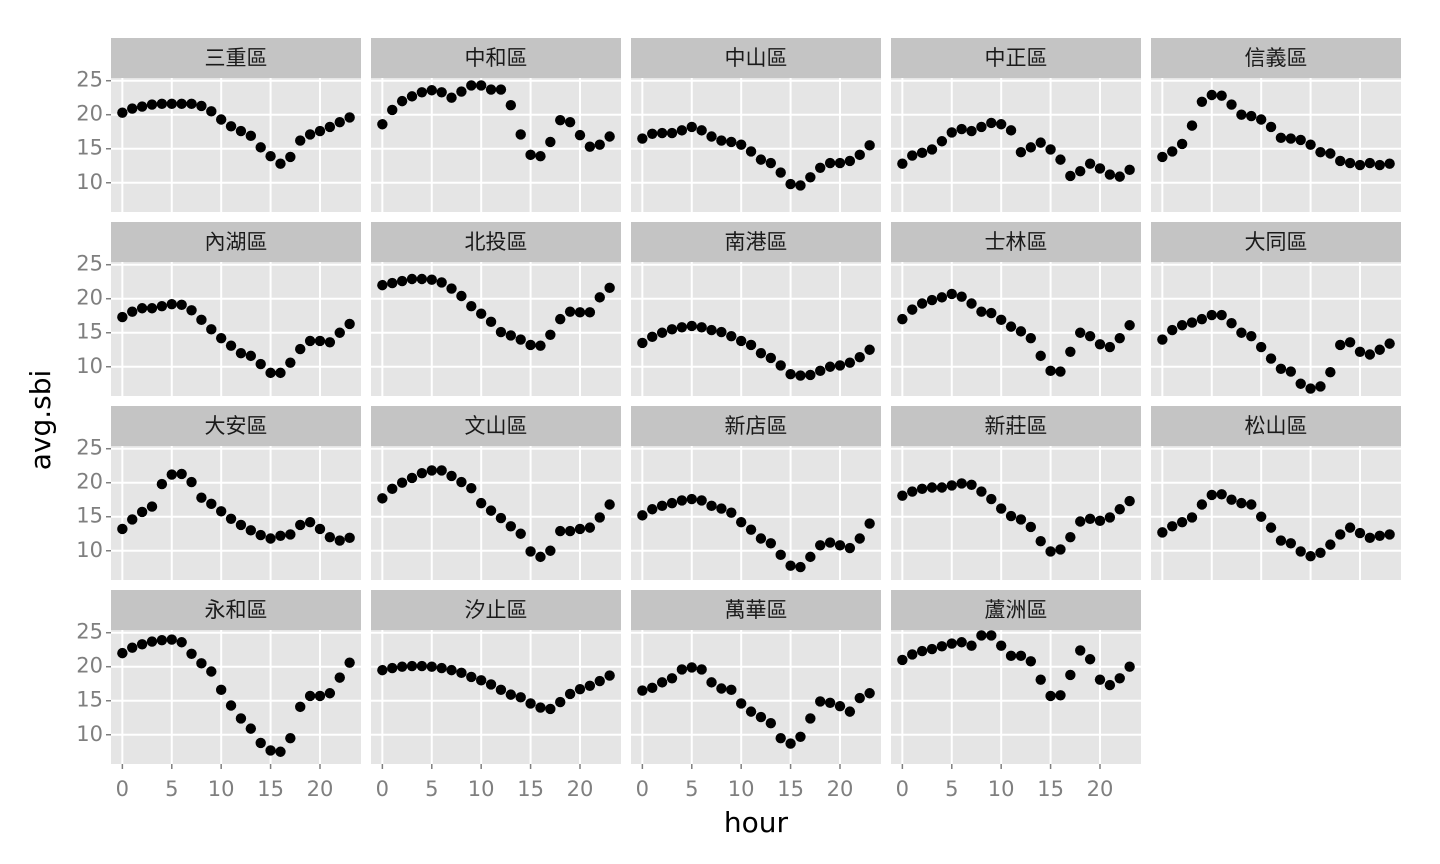 Image resolution: width=1440 pixels, height=864 pixels. Describe the element at coordinates (89, 182) in the screenshot. I see `y-tick-label: 10` at that location.